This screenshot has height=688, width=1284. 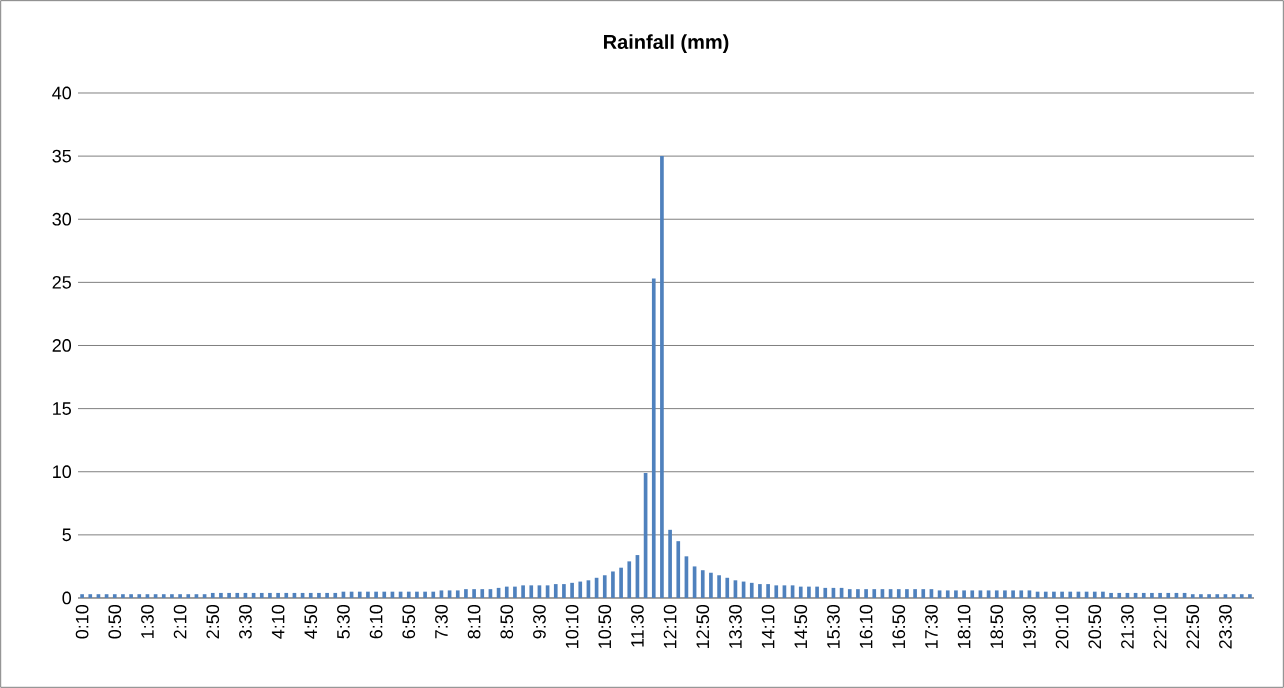 I want to click on x-tick-label: 23:30, so click(x=1225, y=626).